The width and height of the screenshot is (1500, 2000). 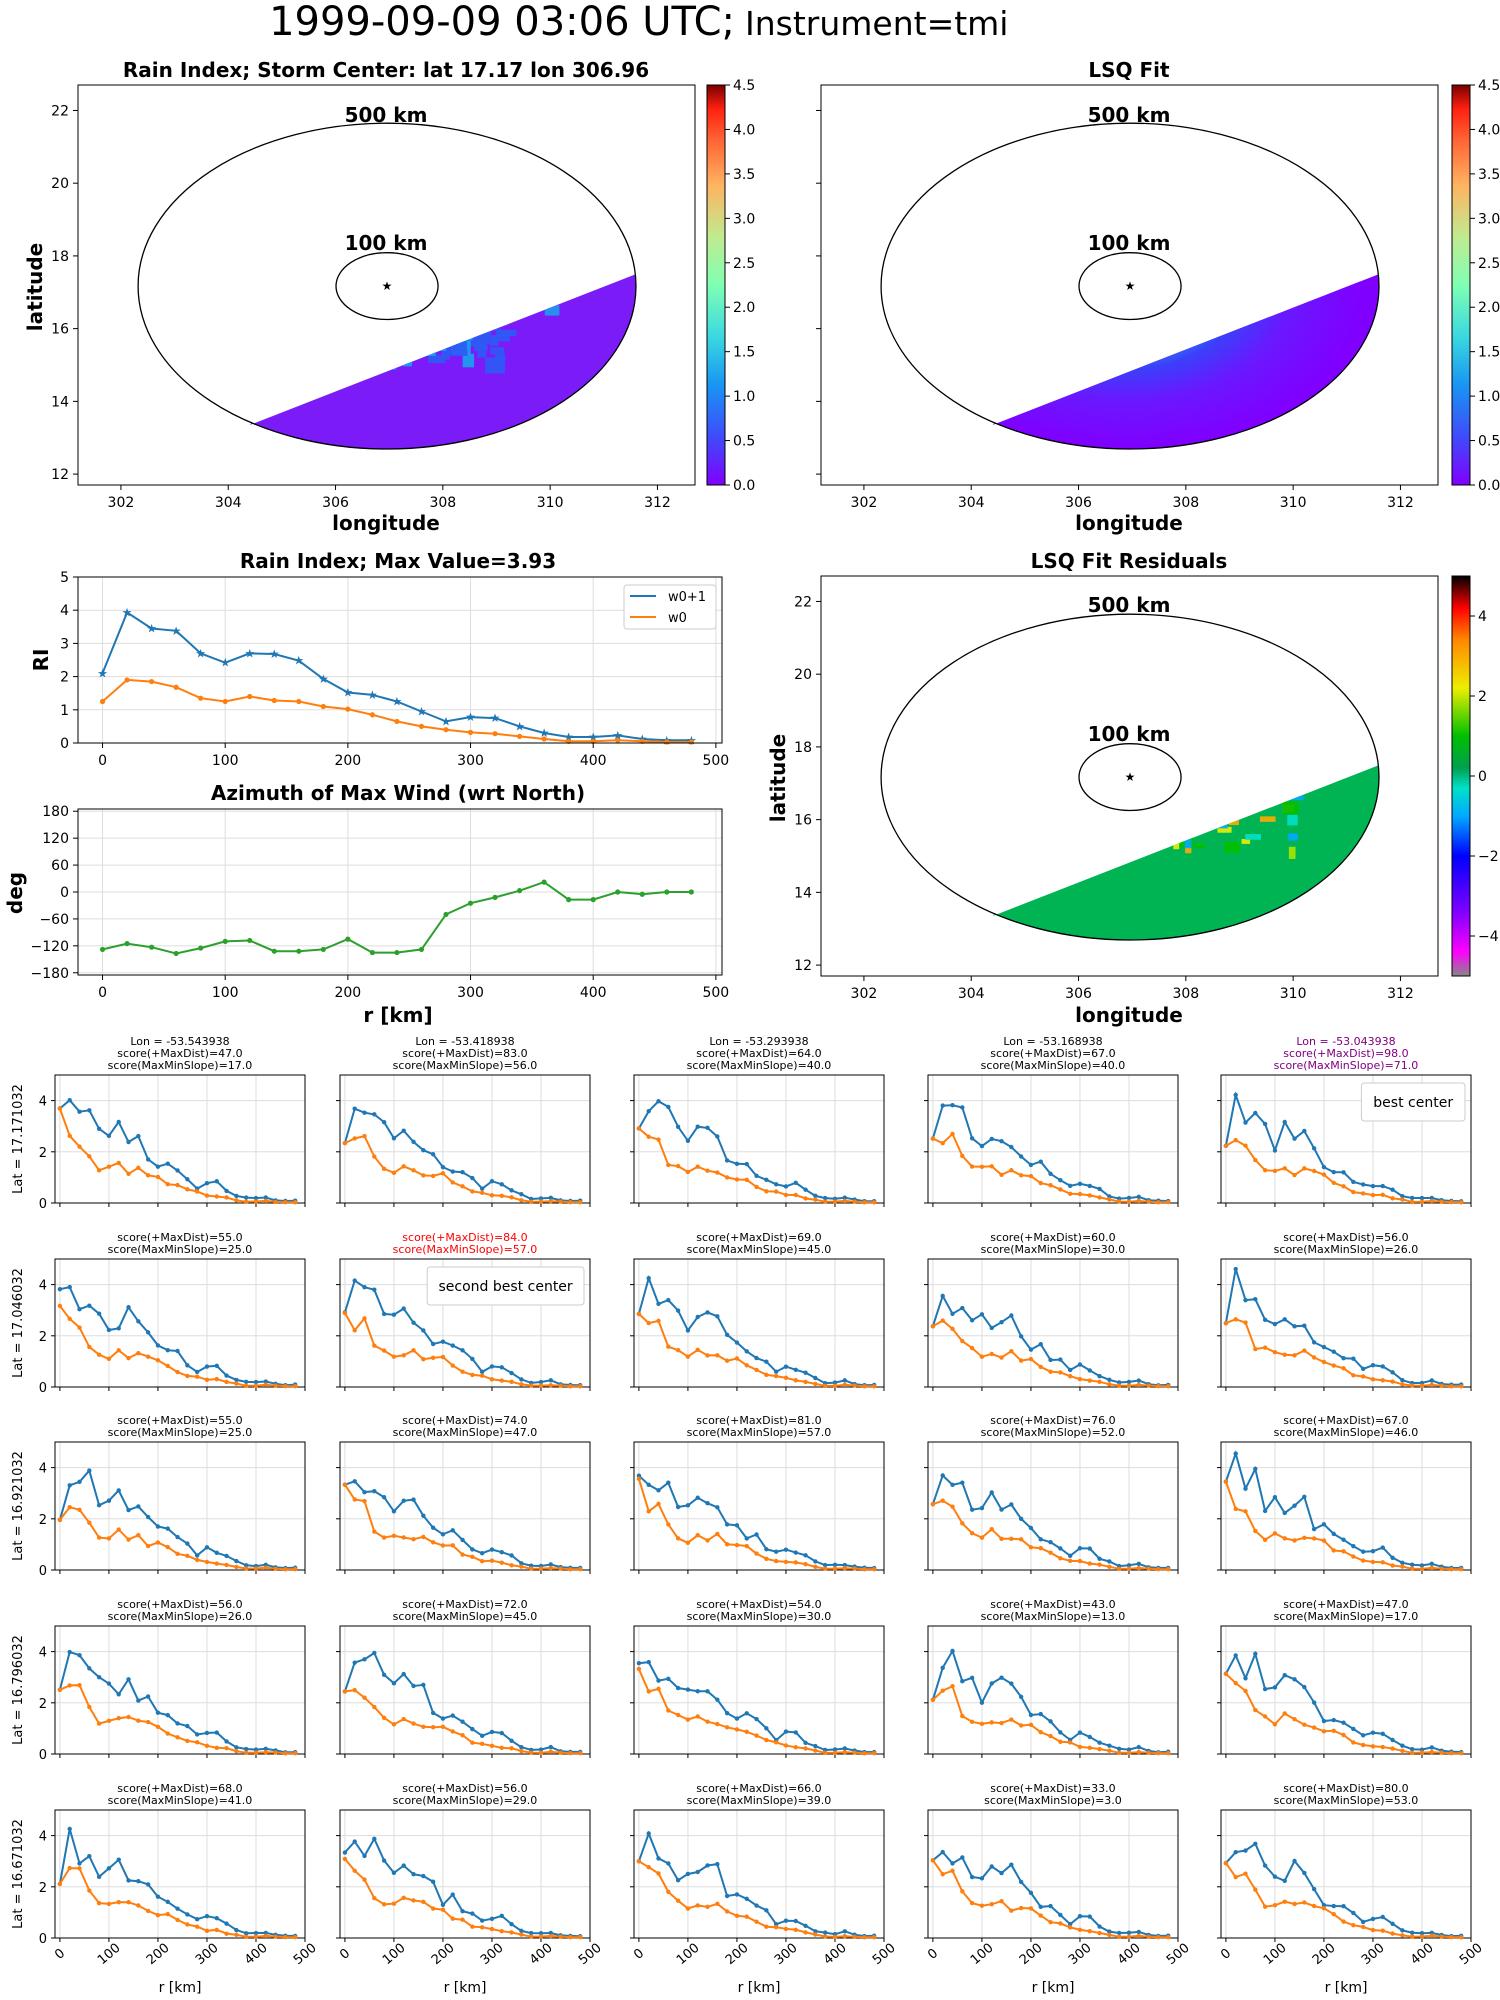 What do you see at coordinates (1129, 523) in the screenshot?
I see `lsq-fit-map-xlabel: longitude` at bounding box center [1129, 523].